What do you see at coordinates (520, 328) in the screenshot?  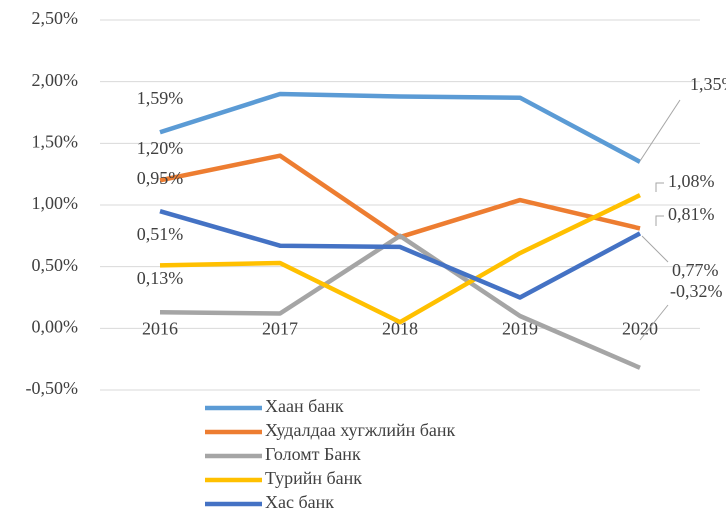 I see `x-tick-label: 2019` at bounding box center [520, 328].